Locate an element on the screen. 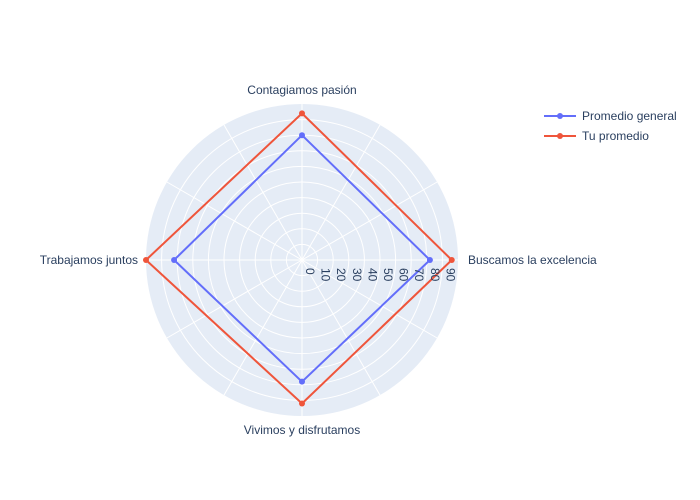  category-label: Vivimos y disfrutamos is located at coordinates (302, 430).